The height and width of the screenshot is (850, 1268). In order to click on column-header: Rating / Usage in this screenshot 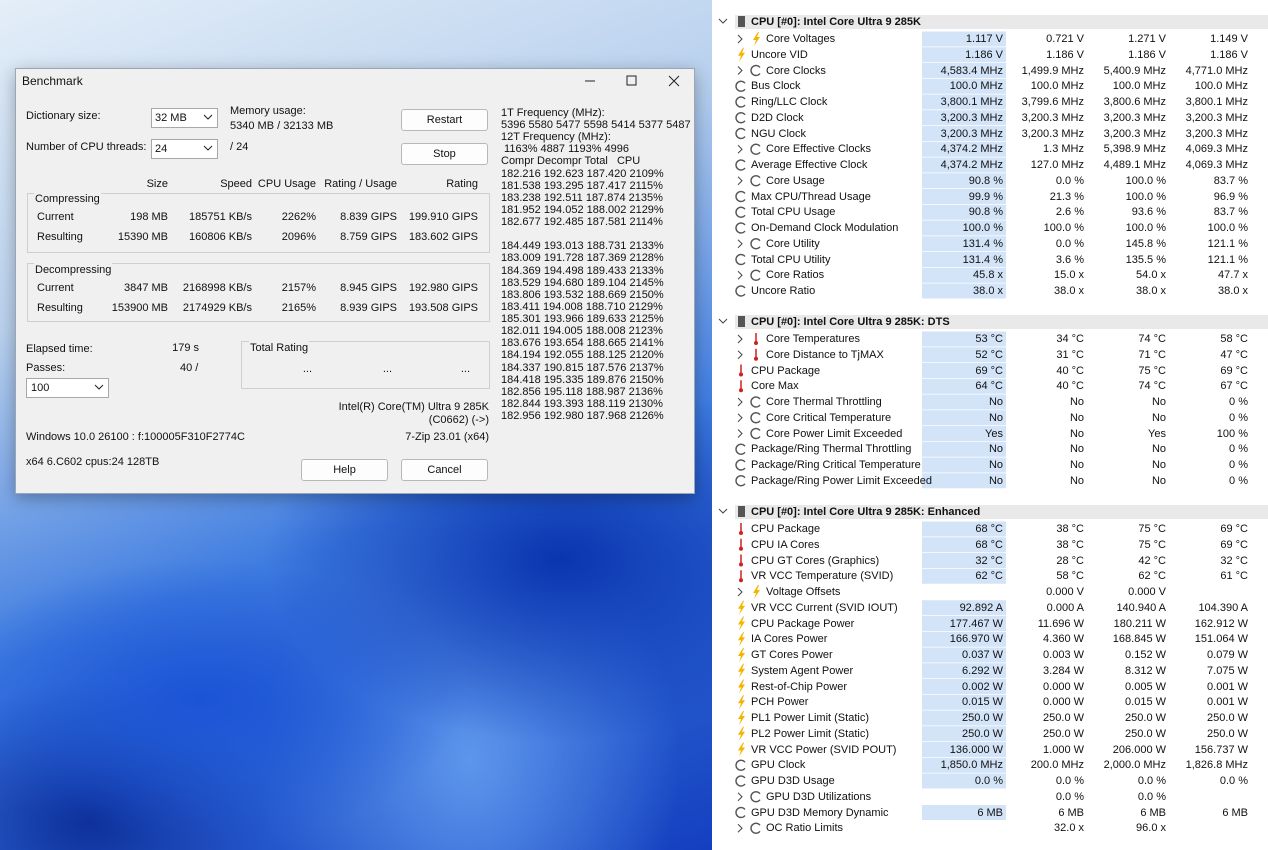, I will do `click(360, 184)`.